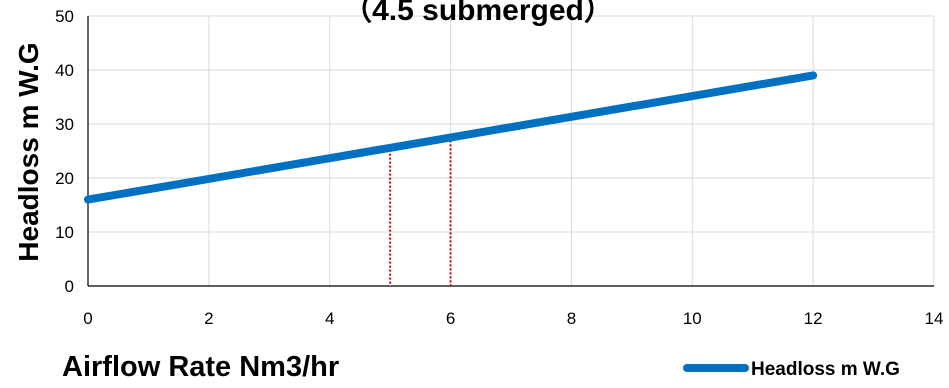  What do you see at coordinates (420, 211) in the screenshot?
I see `reference-lines` at bounding box center [420, 211].